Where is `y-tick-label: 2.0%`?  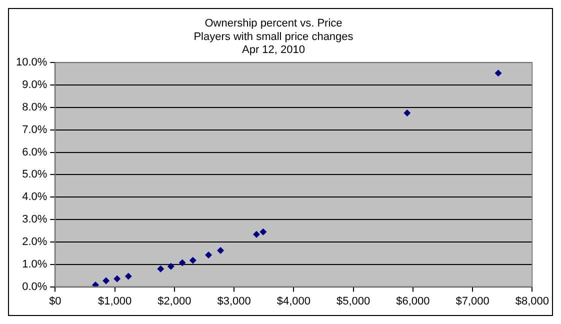 y-tick-label: 2.0% is located at coordinates (35, 242).